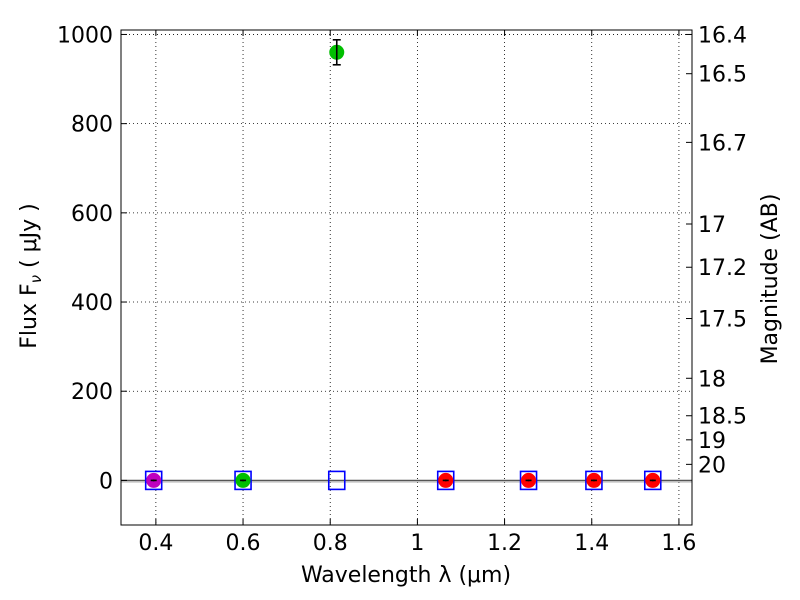 The width and height of the screenshot is (800, 600). What do you see at coordinates (155, 543) in the screenshot?
I see `x-tick-label: 0.4` at bounding box center [155, 543].